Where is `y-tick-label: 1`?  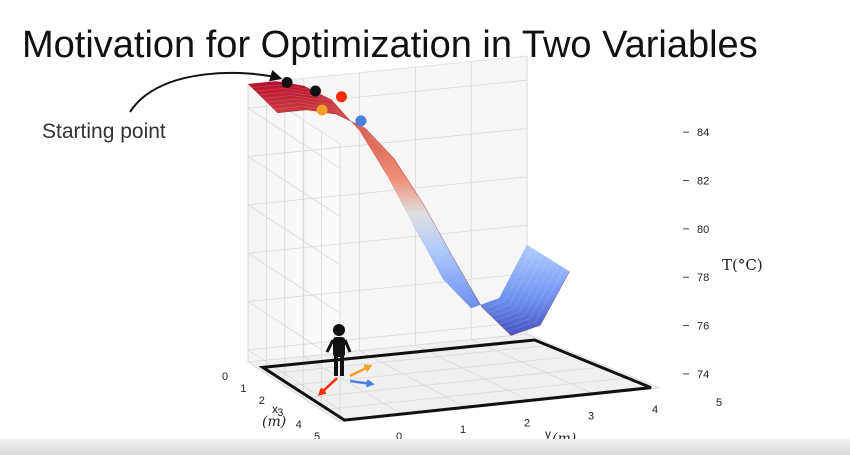
y-tick-label: 1 is located at coordinates (463, 430).